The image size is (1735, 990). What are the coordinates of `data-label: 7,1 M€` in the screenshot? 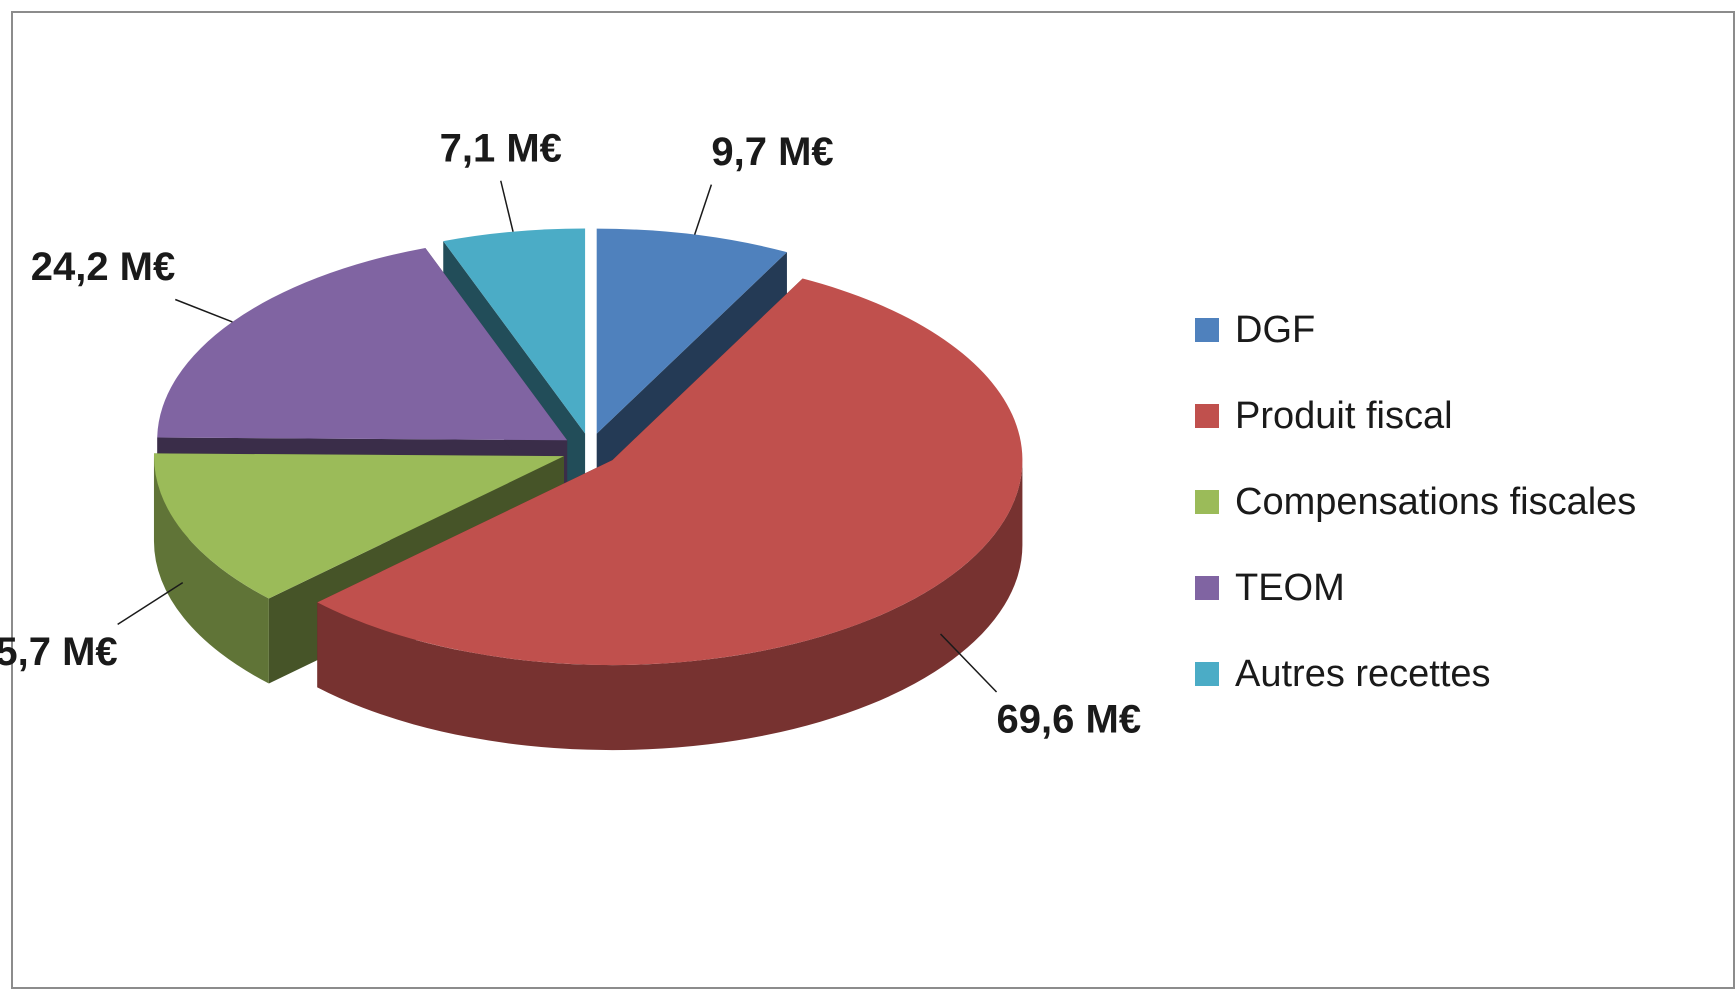 It's located at (501, 148).